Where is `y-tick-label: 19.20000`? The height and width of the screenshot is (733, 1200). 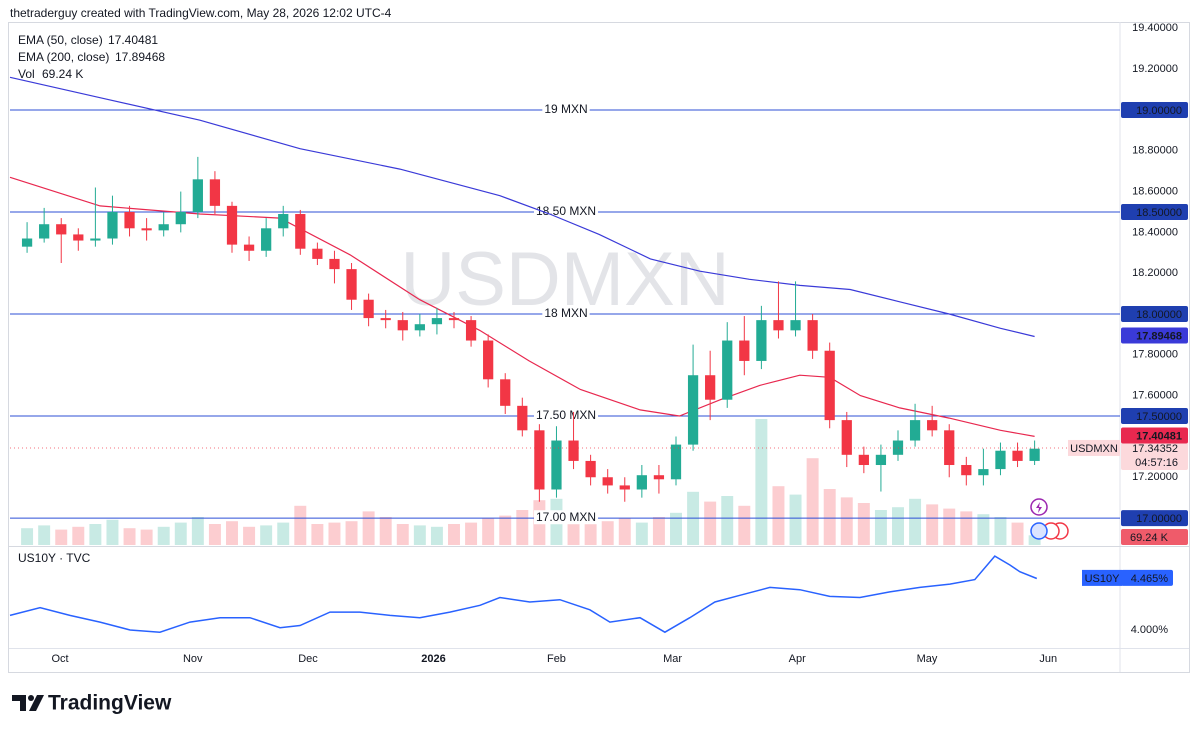 y-tick-label: 19.20000 is located at coordinates (1155, 69).